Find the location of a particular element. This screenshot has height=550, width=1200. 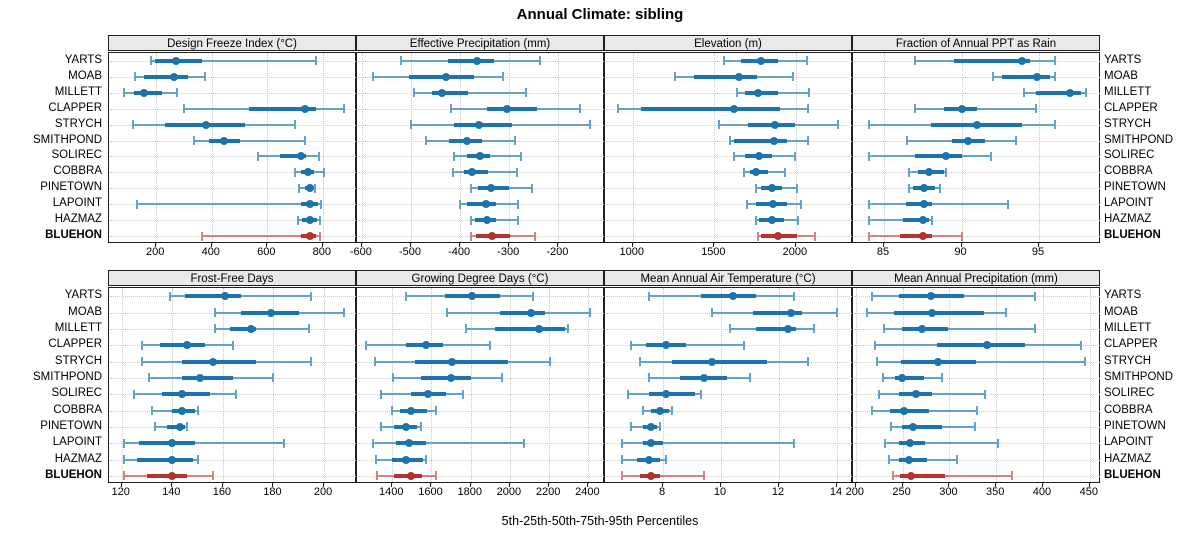

row-label-right-yarts: YARTS is located at coordinates (1123, 59).